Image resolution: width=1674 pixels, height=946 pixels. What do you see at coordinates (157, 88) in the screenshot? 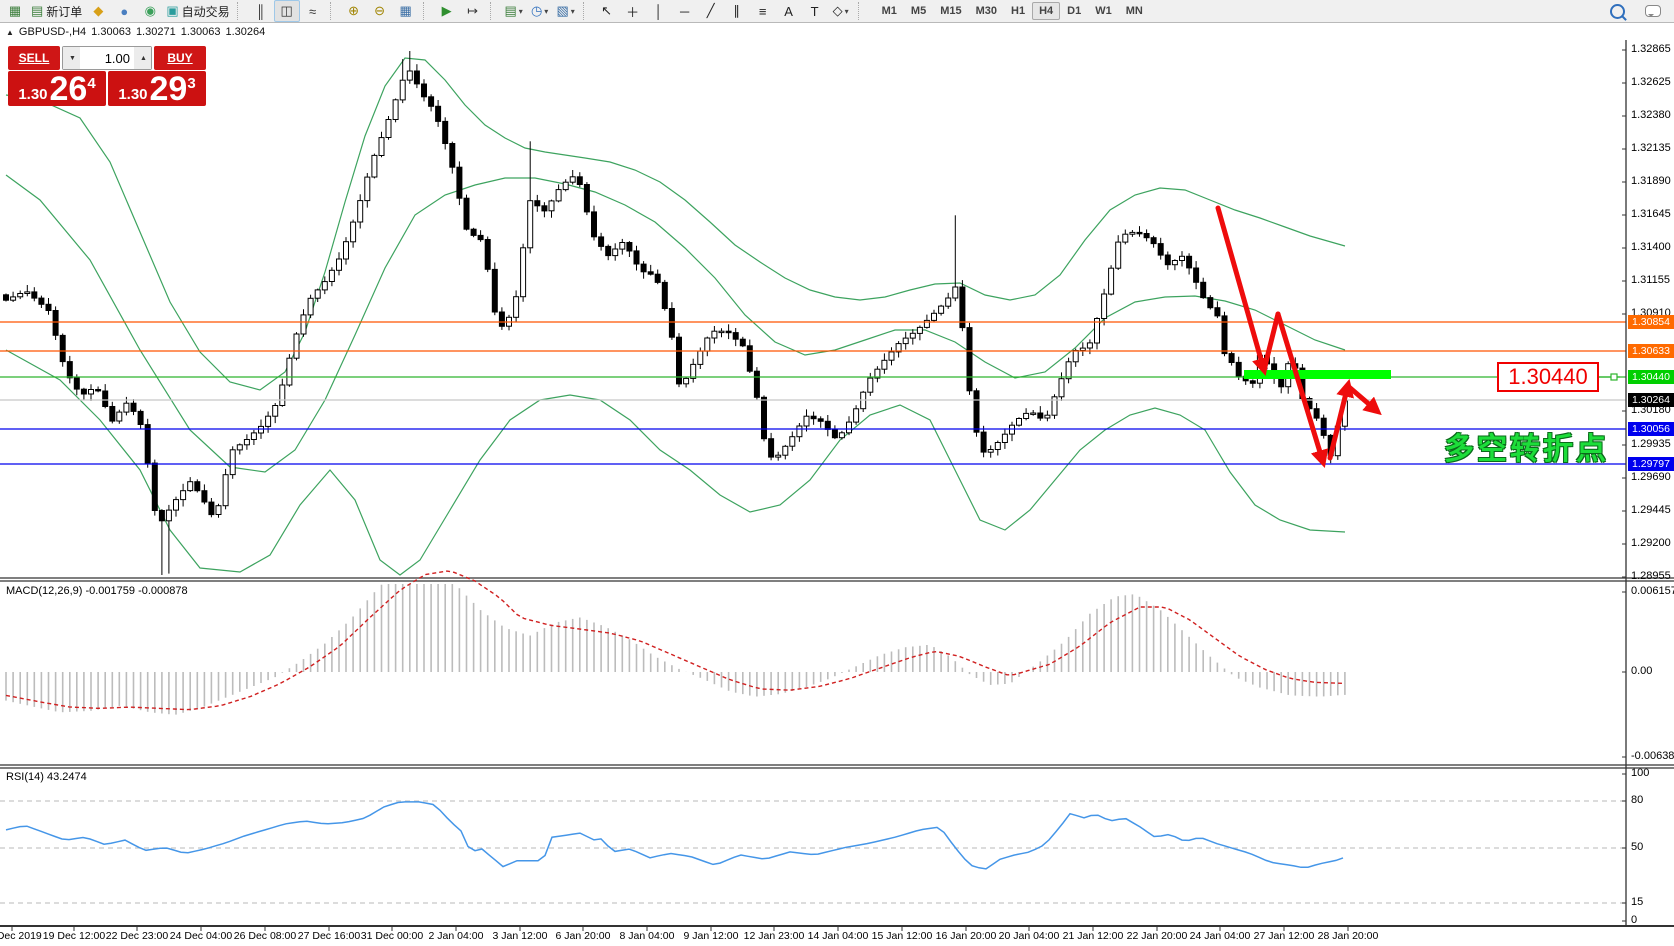
I see `buy-price-display: 1.30 29 3` at bounding box center [157, 88].